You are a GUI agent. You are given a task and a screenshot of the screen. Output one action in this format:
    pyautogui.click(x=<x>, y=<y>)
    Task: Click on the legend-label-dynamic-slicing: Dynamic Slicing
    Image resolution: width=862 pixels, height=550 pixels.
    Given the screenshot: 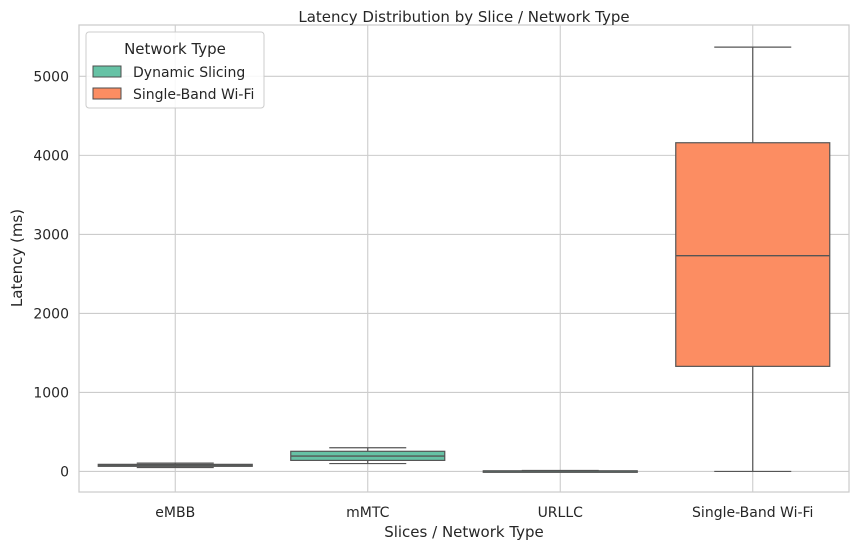 What is the action you would take?
    pyautogui.click(x=189, y=73)
    